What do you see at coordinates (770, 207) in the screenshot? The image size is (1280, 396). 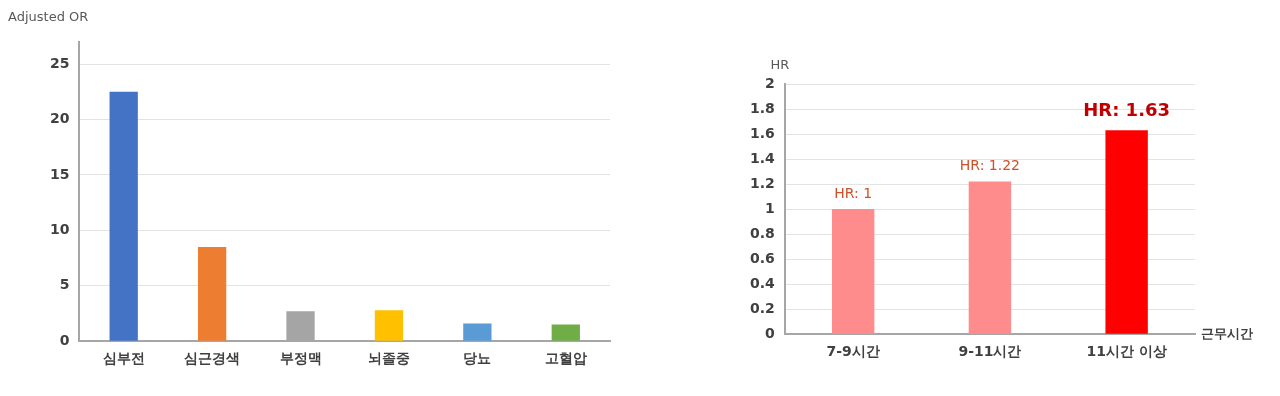 I see `y-tick-label: 1` at bounding box center [770, 207].